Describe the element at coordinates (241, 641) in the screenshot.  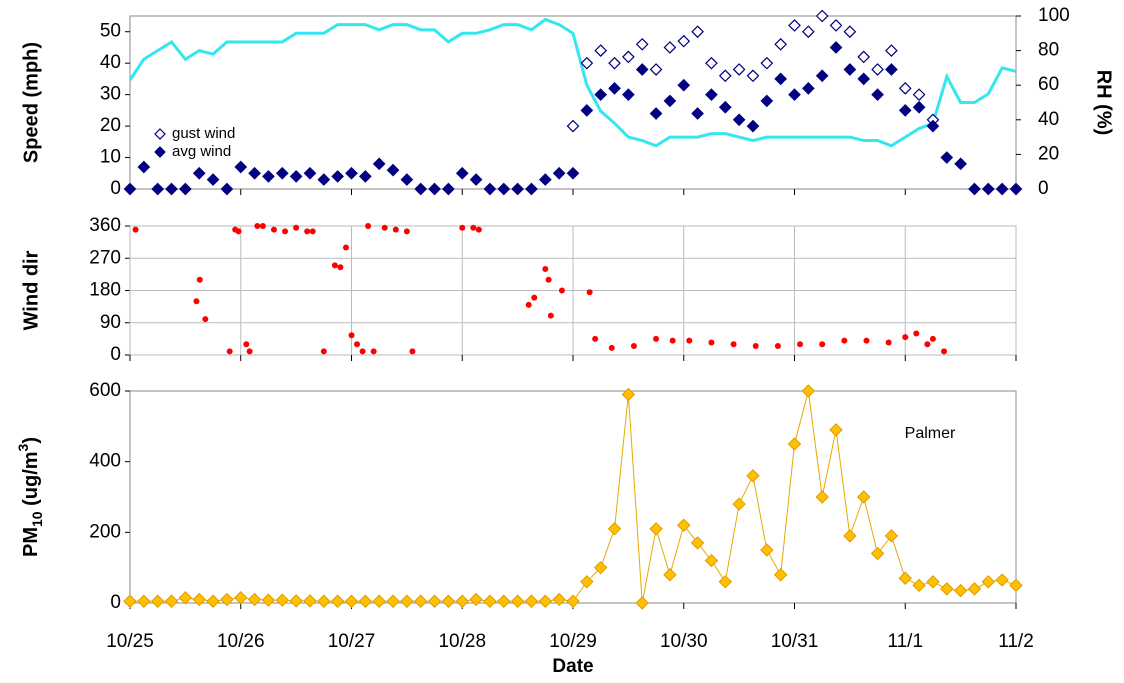
I see `x-tick-label: 10/26` at that location.